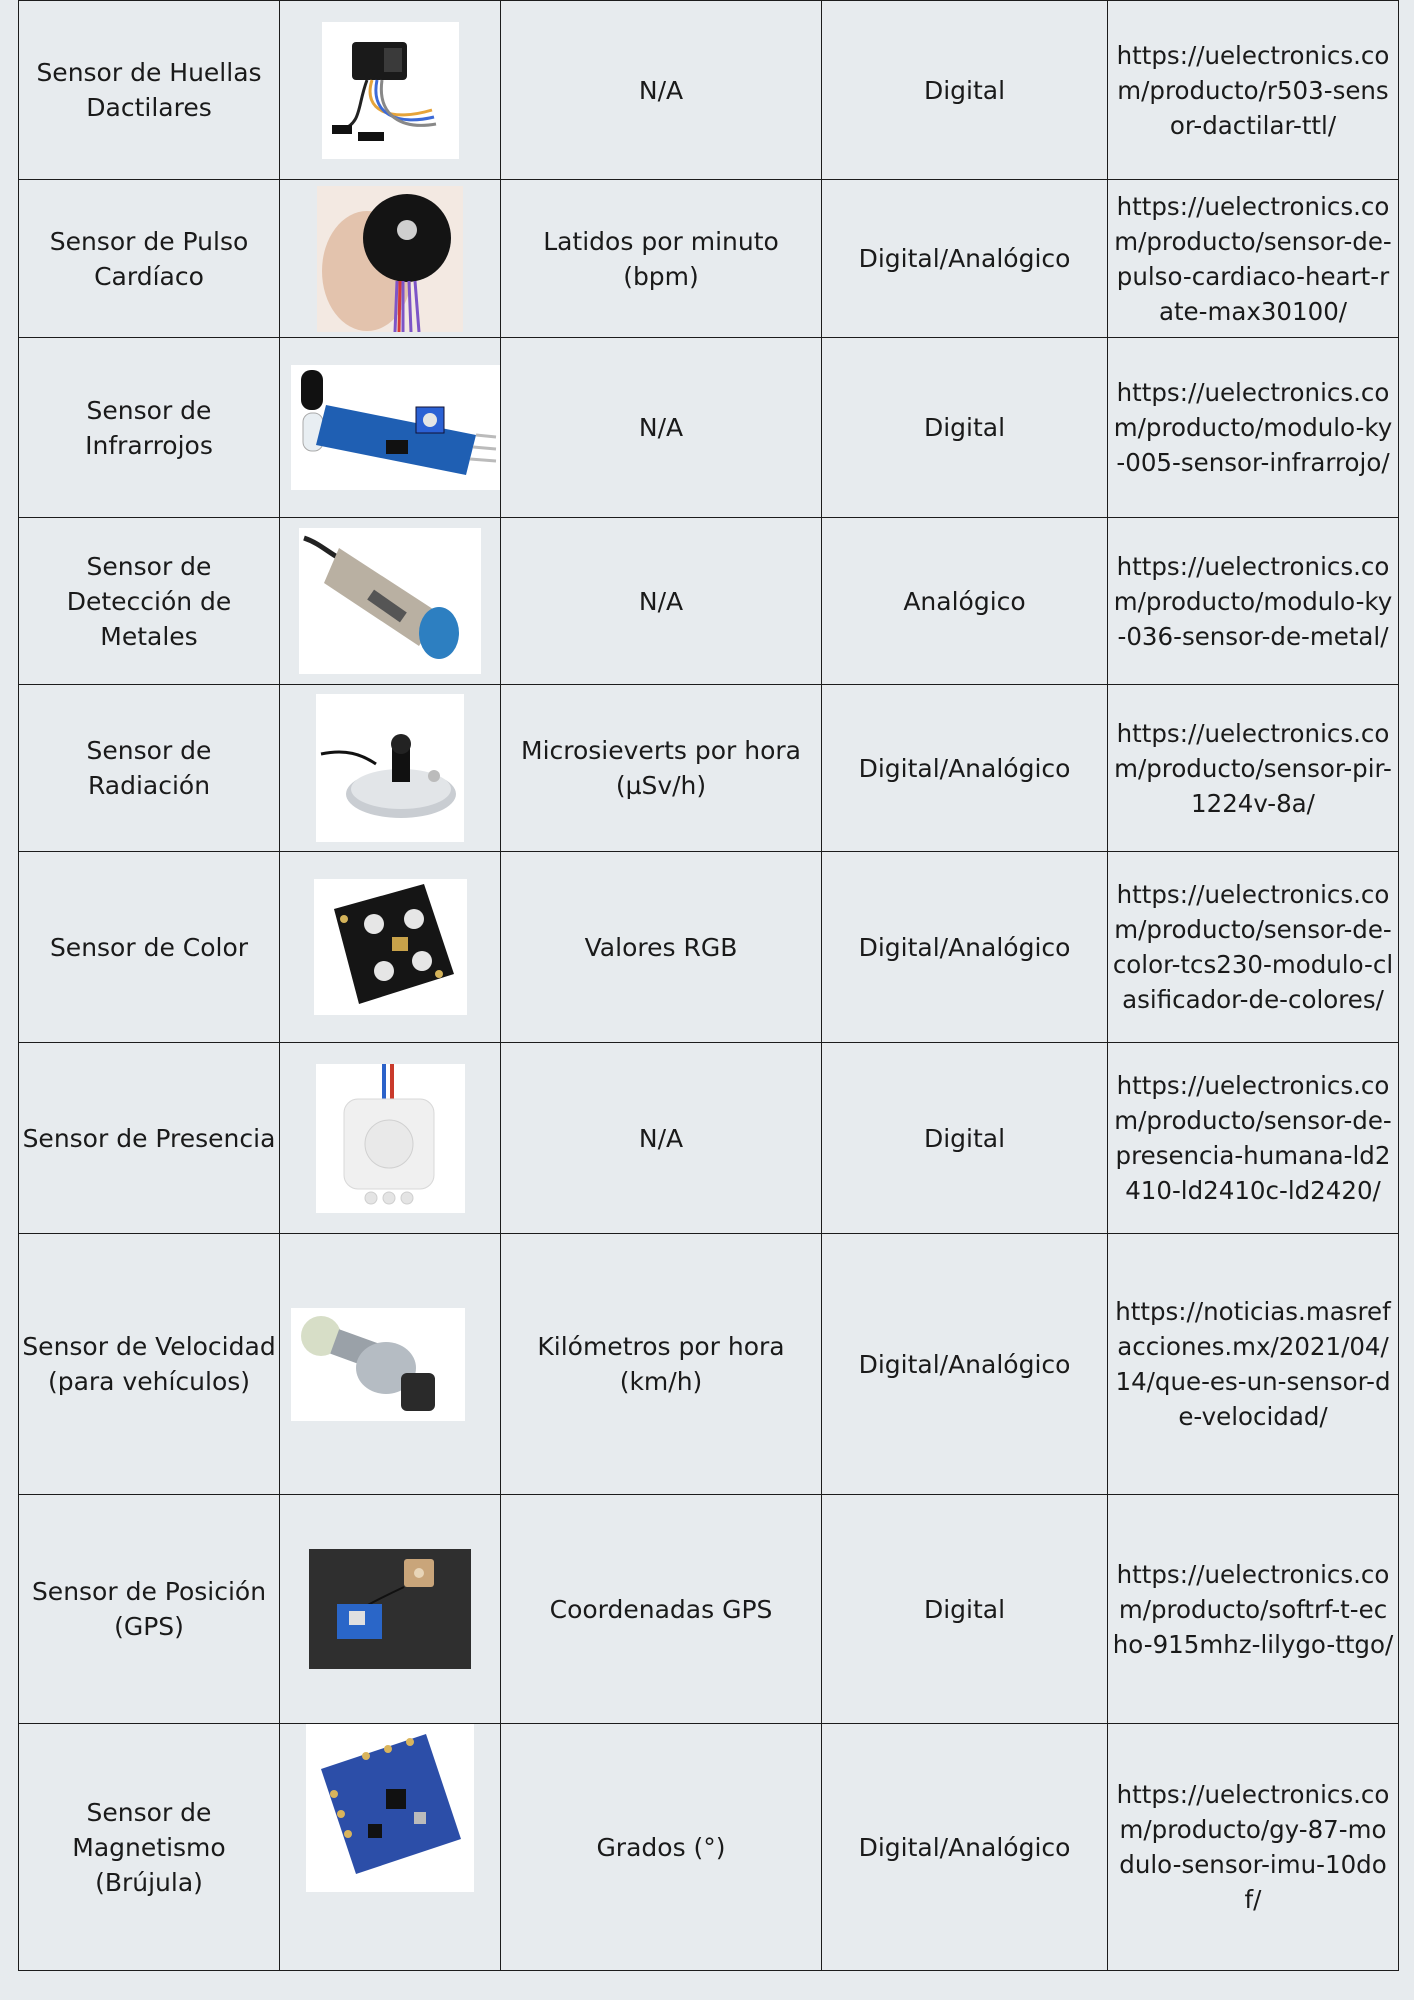  I want to click on gps-sensor-image, so click(390, 1609).